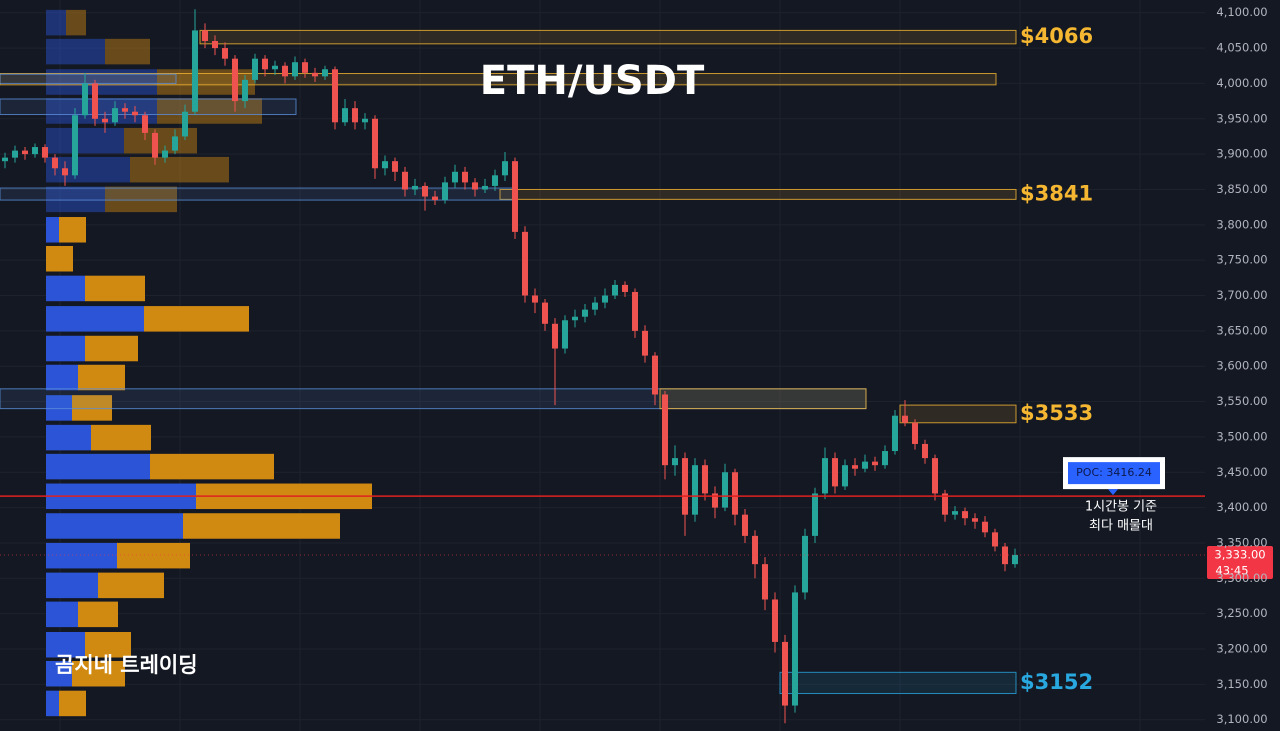 The width and height of the screenshot is (1280, 731). Describe the element at coordinates (1241, 189) in the screenshot. I see `y-tick-label: 3,850.00` at that location.